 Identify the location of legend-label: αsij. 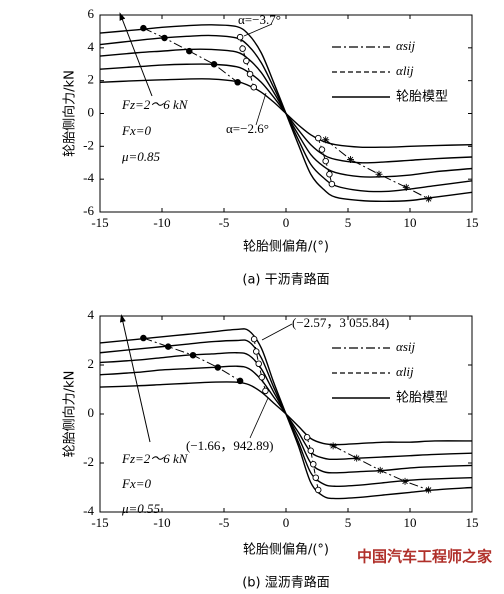
(405, 346).